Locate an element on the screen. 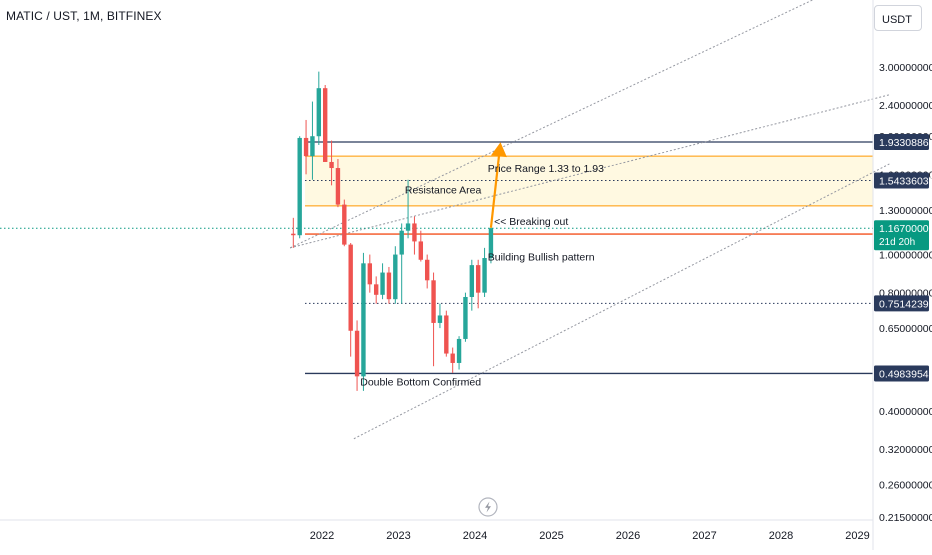 The height and width of the screenshot is (555, 932). y-tick-label: 2.40000000 is located at coordinates (905, 106).